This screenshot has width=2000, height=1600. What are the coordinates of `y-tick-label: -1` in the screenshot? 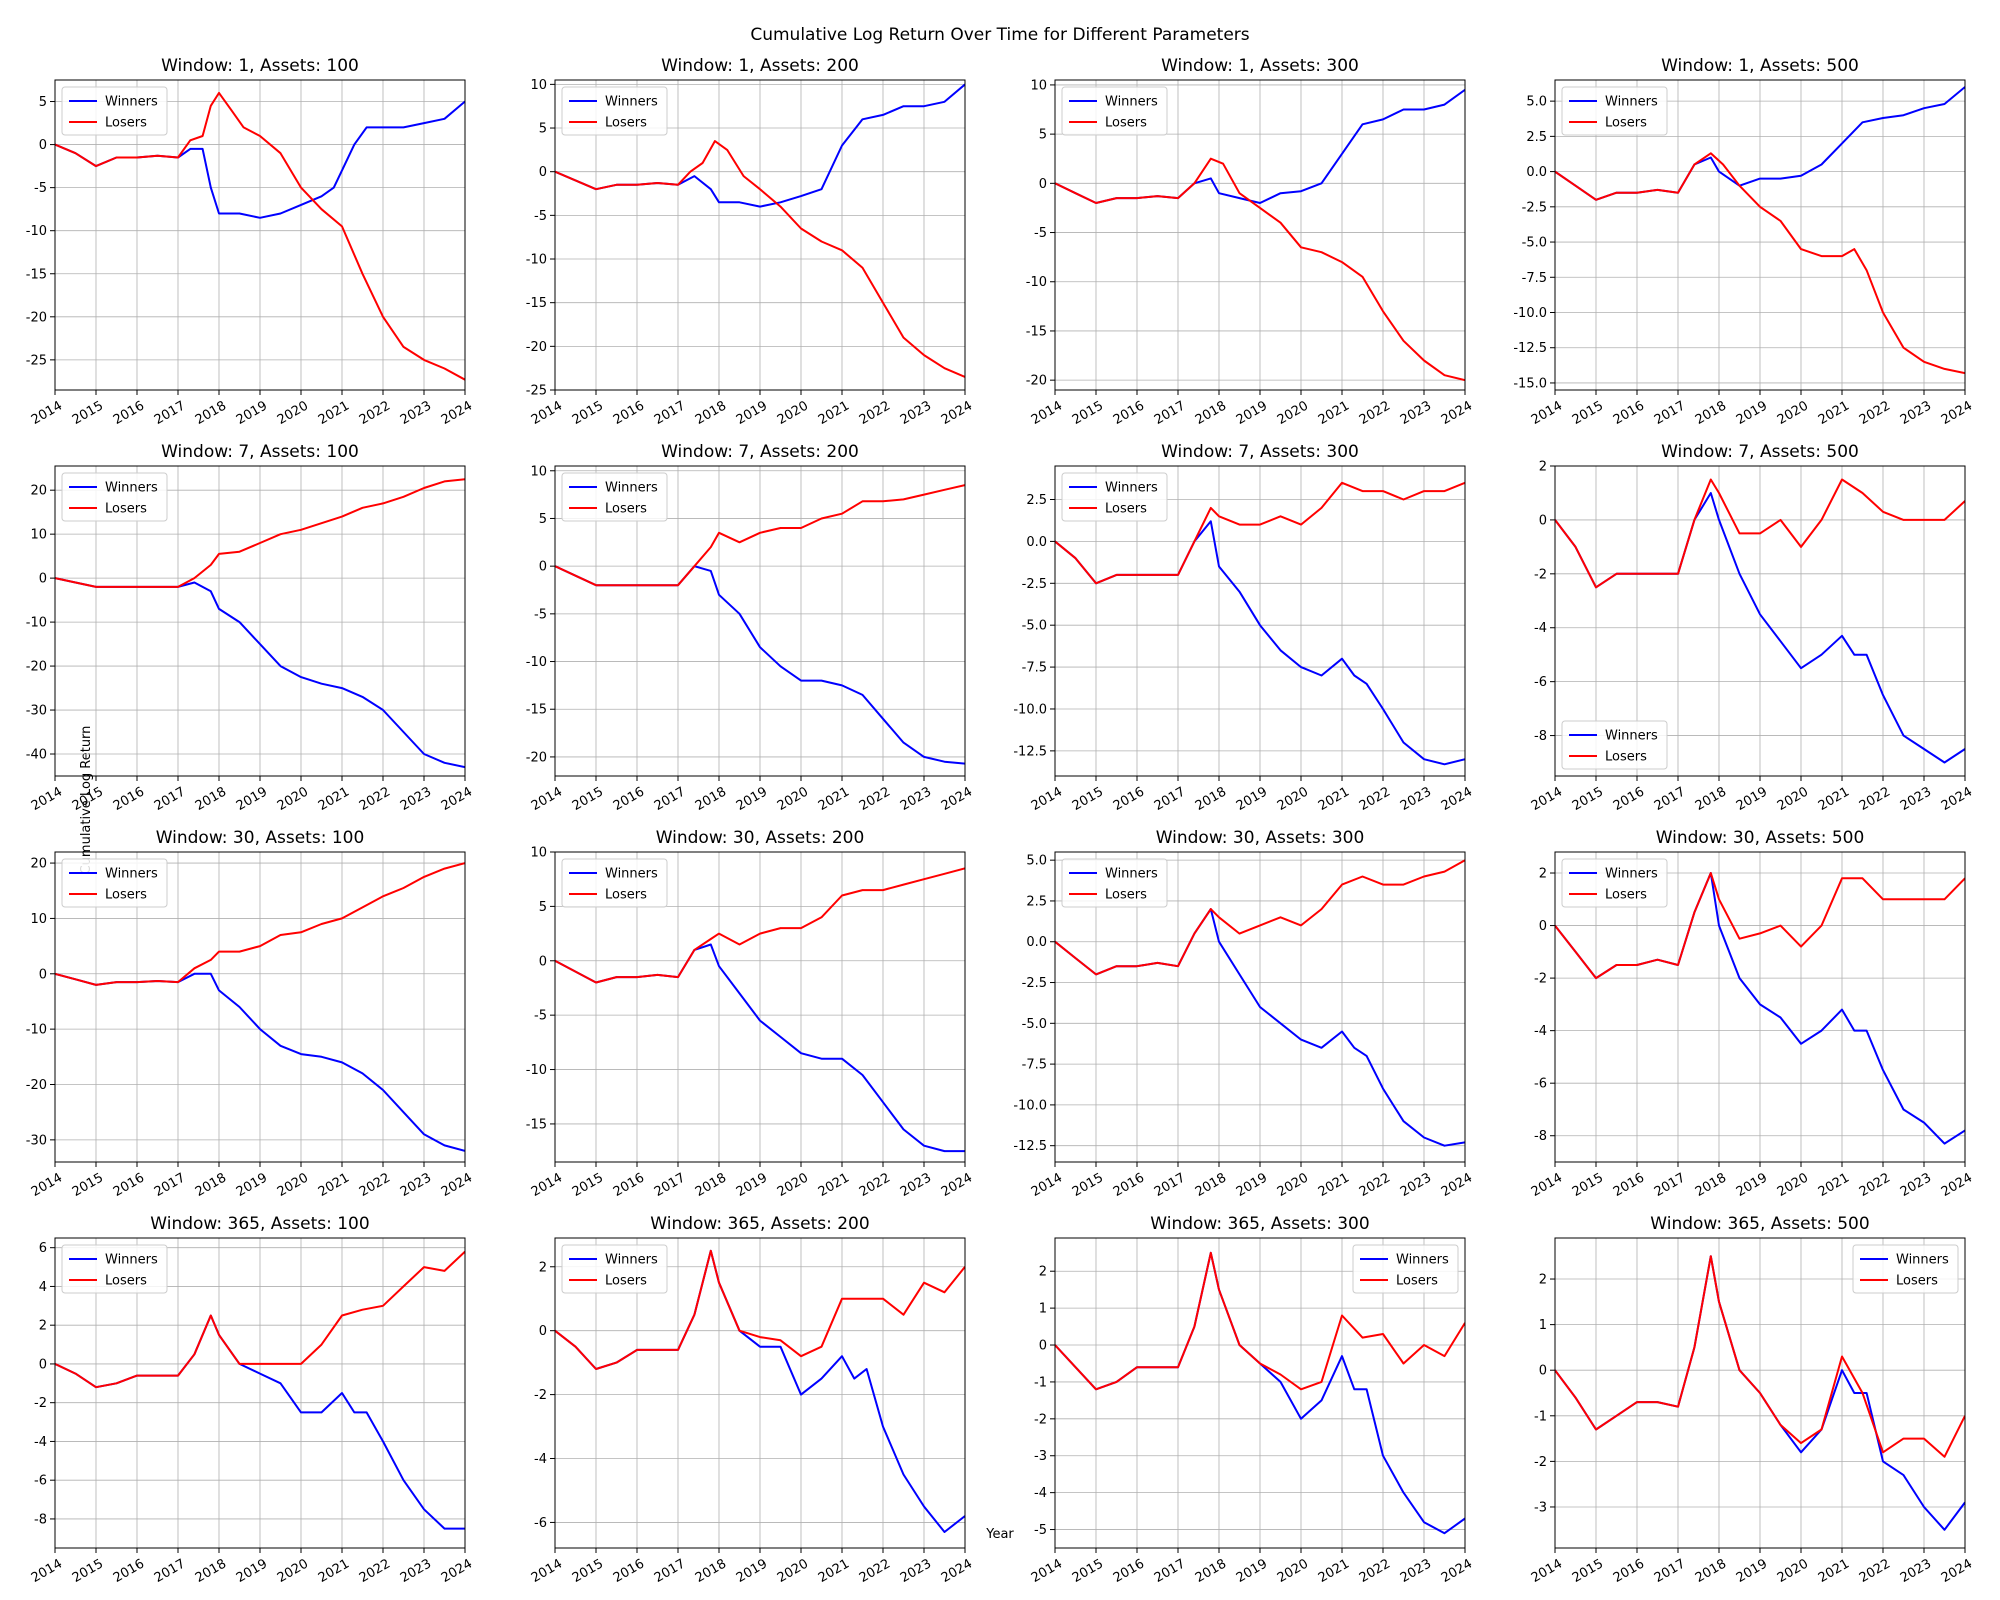 It's located at (1540, 1416).